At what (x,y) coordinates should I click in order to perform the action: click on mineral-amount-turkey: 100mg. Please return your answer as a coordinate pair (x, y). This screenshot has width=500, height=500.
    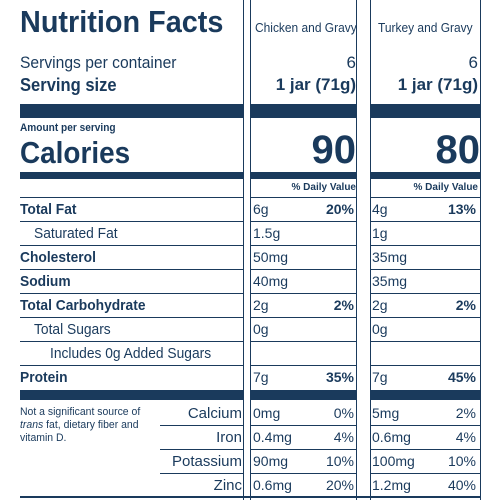
    Looking at the image, I should click on (393, 461).